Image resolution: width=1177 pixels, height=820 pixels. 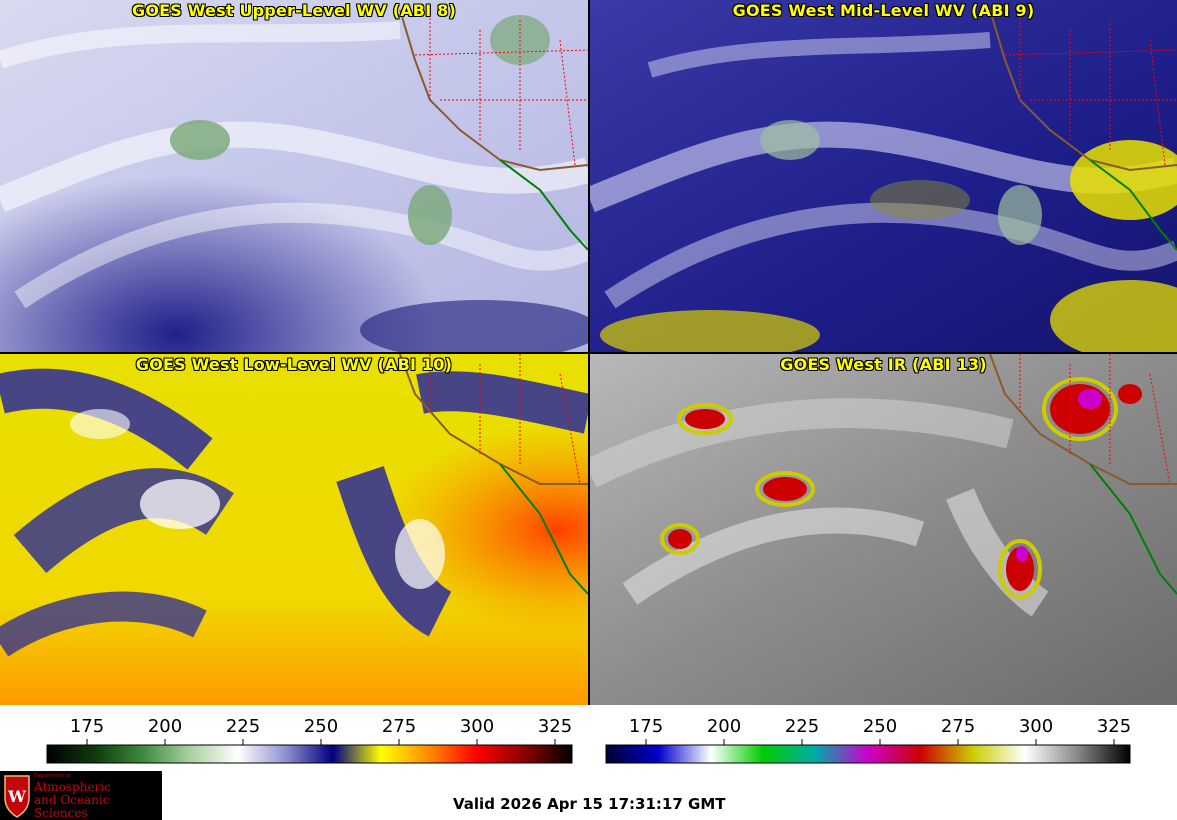 What do you see at coordinates (883, 10) in the screenshot?
I see `panel-title: GOES West Mid-Level WV (ABI 9)` at bounding box center [883, 10].